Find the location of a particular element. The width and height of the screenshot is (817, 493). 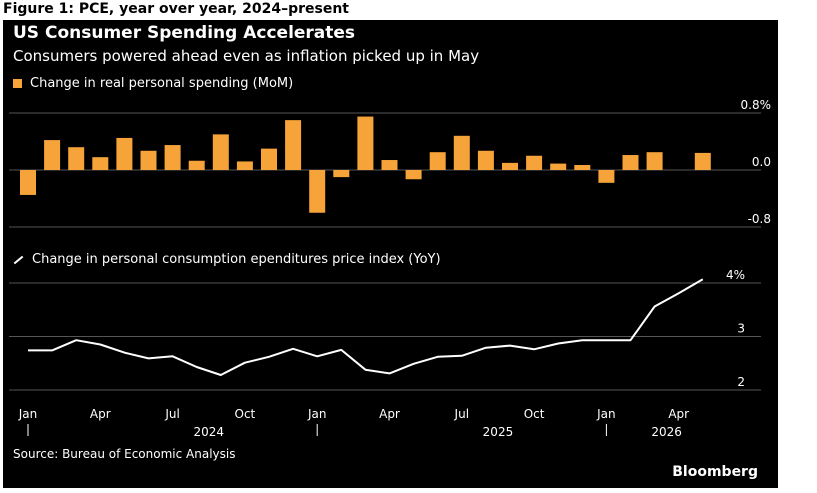

x-year-label: 2026 is located at coordinates (666, 432).